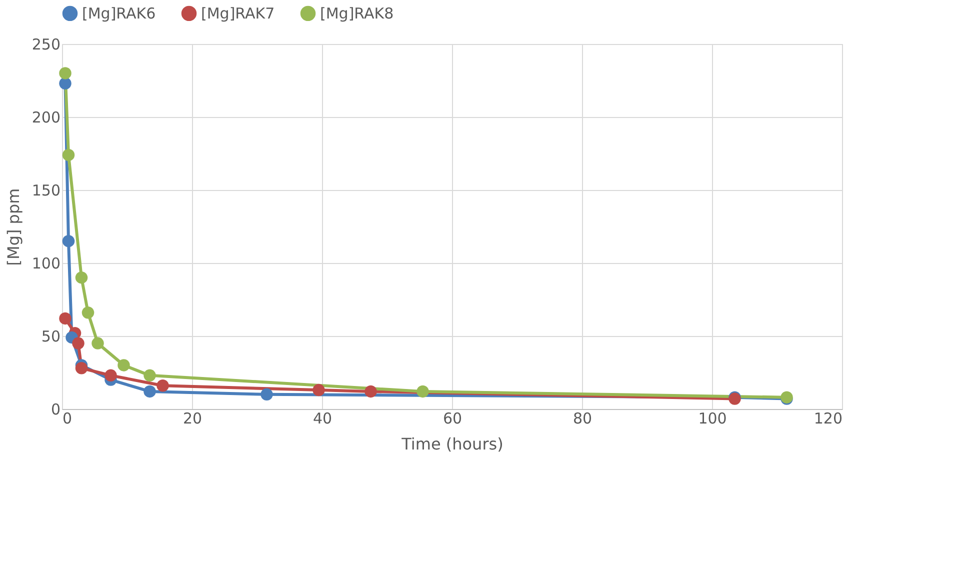 The width and height of the screenshot is (961, 580). What do you see at coordinates (46, 191) in the screenshot?
I see `y-tick-label: 150` at bounding box center [46, 191].